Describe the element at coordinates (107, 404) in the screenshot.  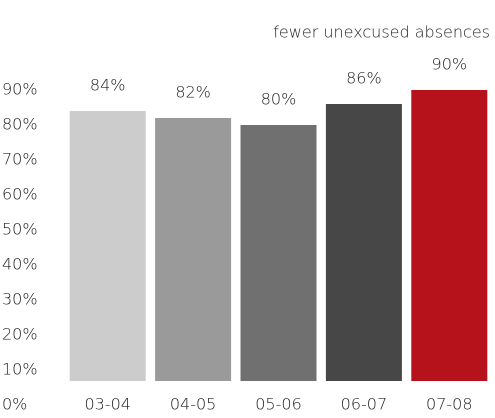
I see `x-tick-label: 03-04` at that location.